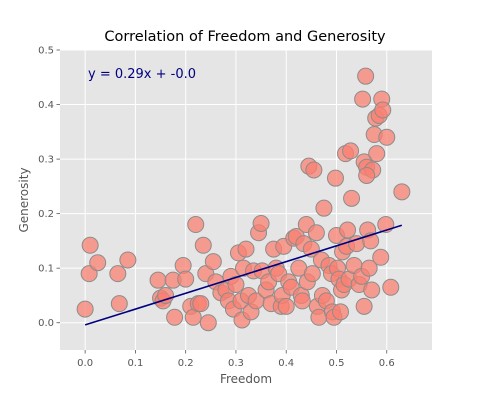 This screenshot has height=400, width=480. I want to click on y-tick-label: 0.4, so click(46, 105).